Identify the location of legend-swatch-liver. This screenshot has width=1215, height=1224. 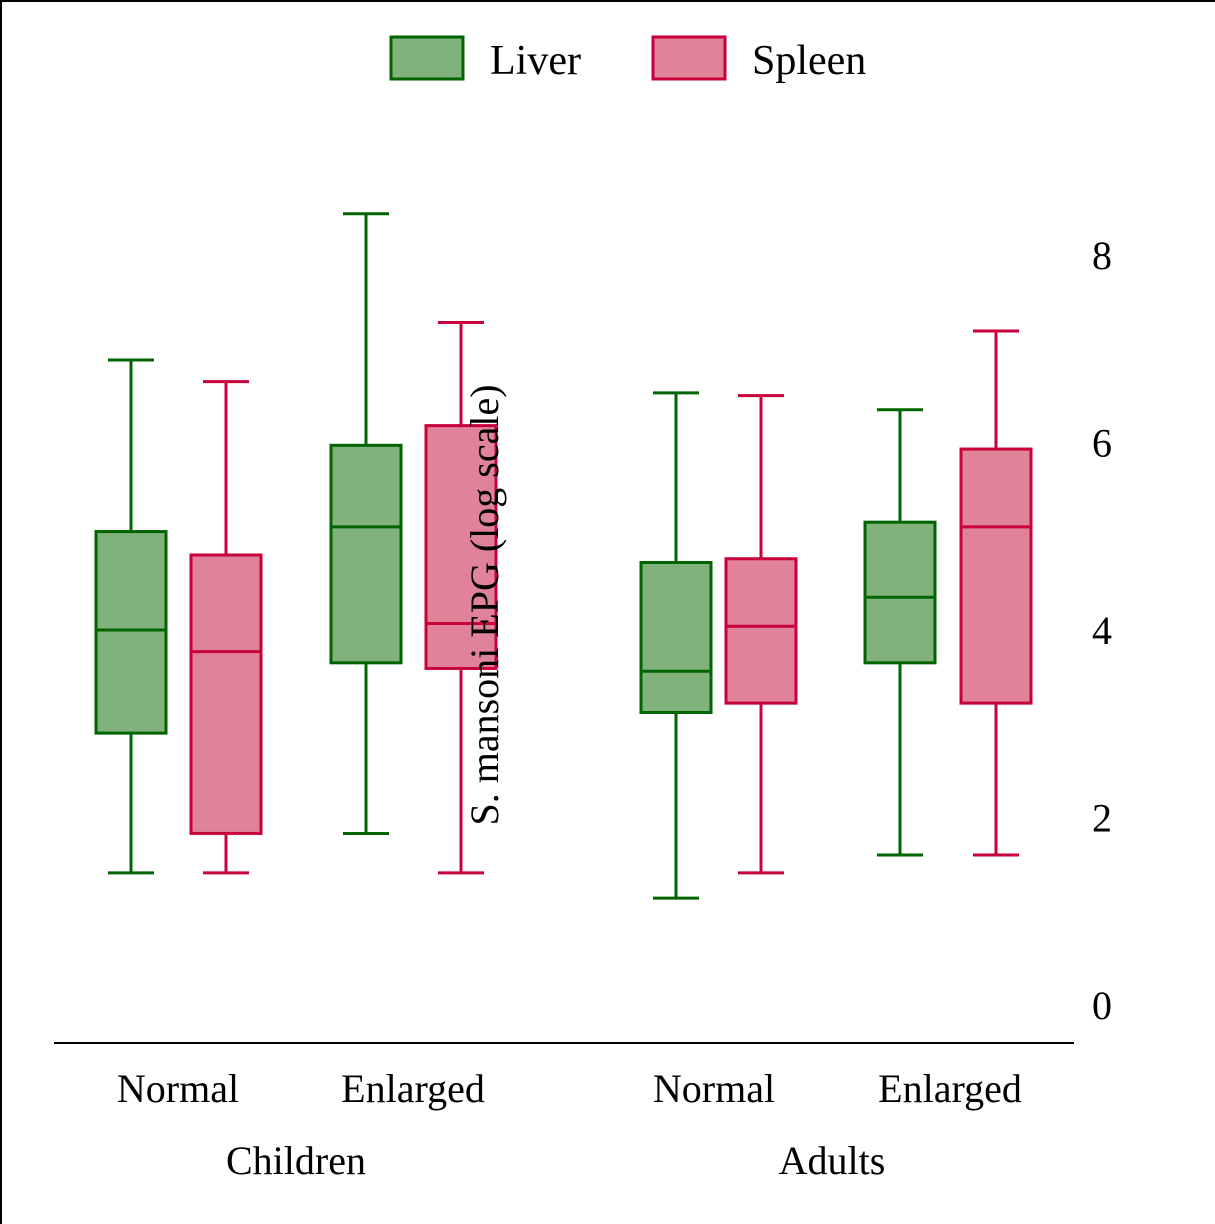
(427, 58).